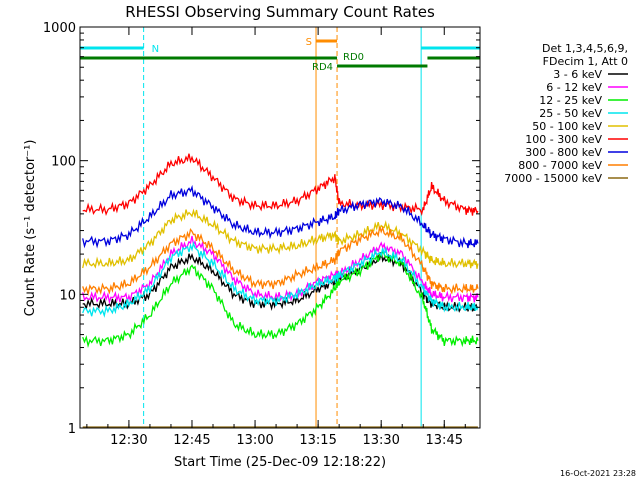 This screenshot has width=640, height=480. Describe the element at coordinates (585, 48) in the screenshot. I see `legend-header-line: Det 1,3,4,5,6,9,` at that location.